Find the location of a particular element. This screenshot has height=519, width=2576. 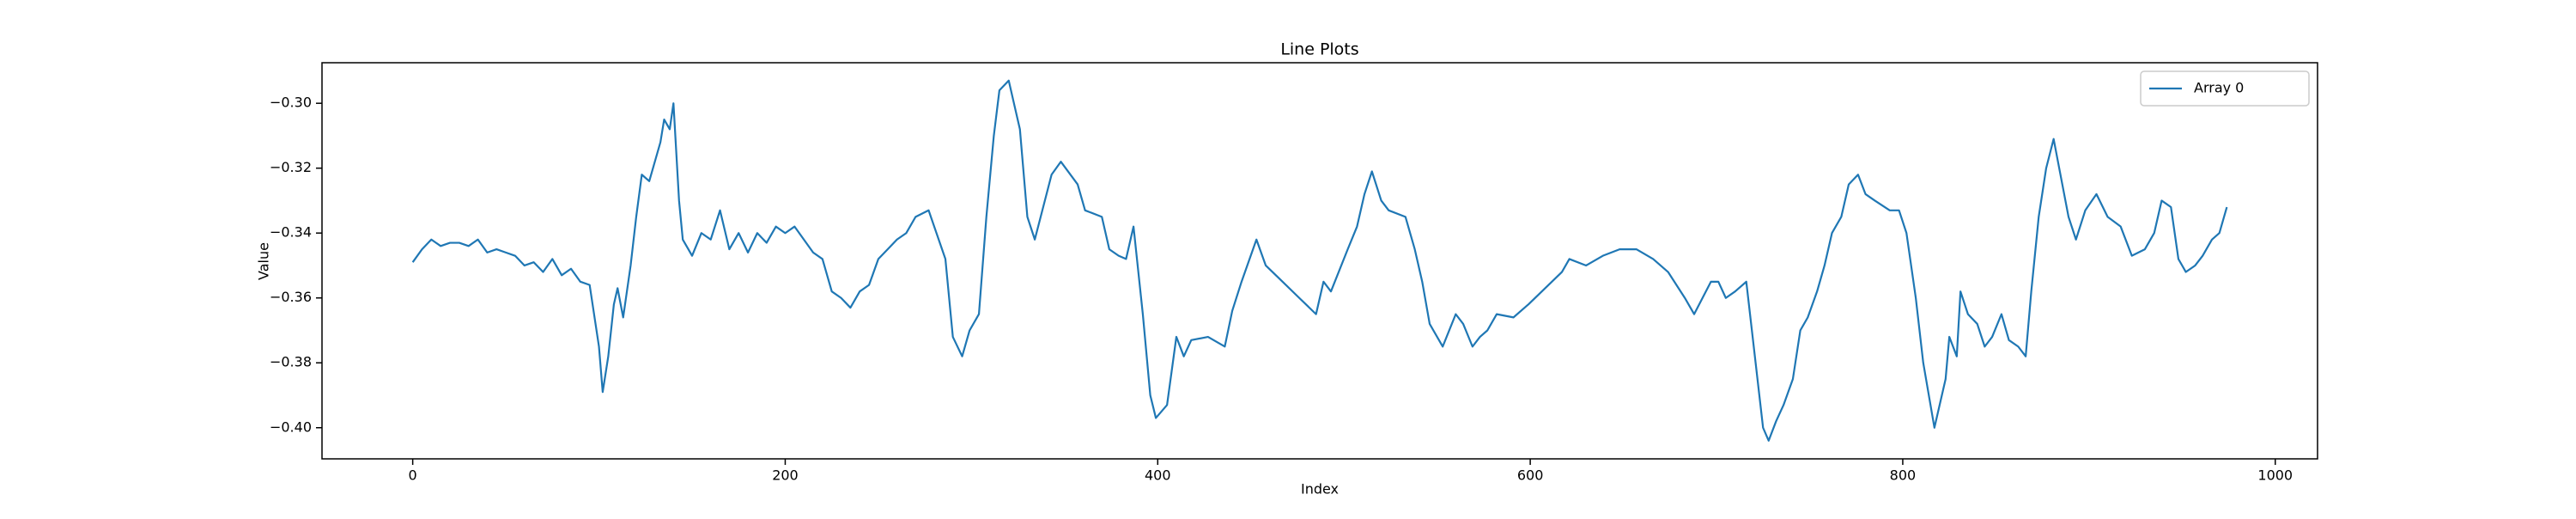

y-tick-label: −0.40 is located at coordinates (291, 426).